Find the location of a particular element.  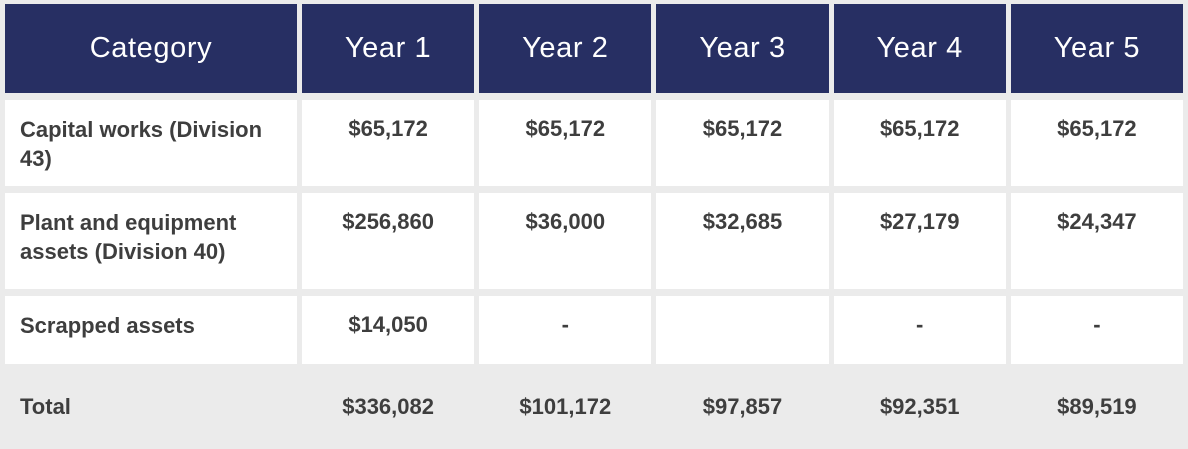

total-value-year-3: $97,857 is located at coordinates (742, 406).